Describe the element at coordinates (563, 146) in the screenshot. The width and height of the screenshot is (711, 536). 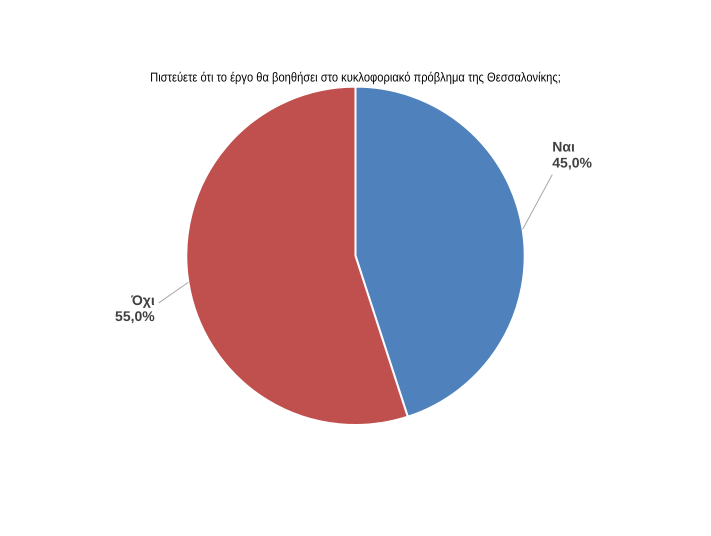
I see `slice-label: Ναι` at that location.